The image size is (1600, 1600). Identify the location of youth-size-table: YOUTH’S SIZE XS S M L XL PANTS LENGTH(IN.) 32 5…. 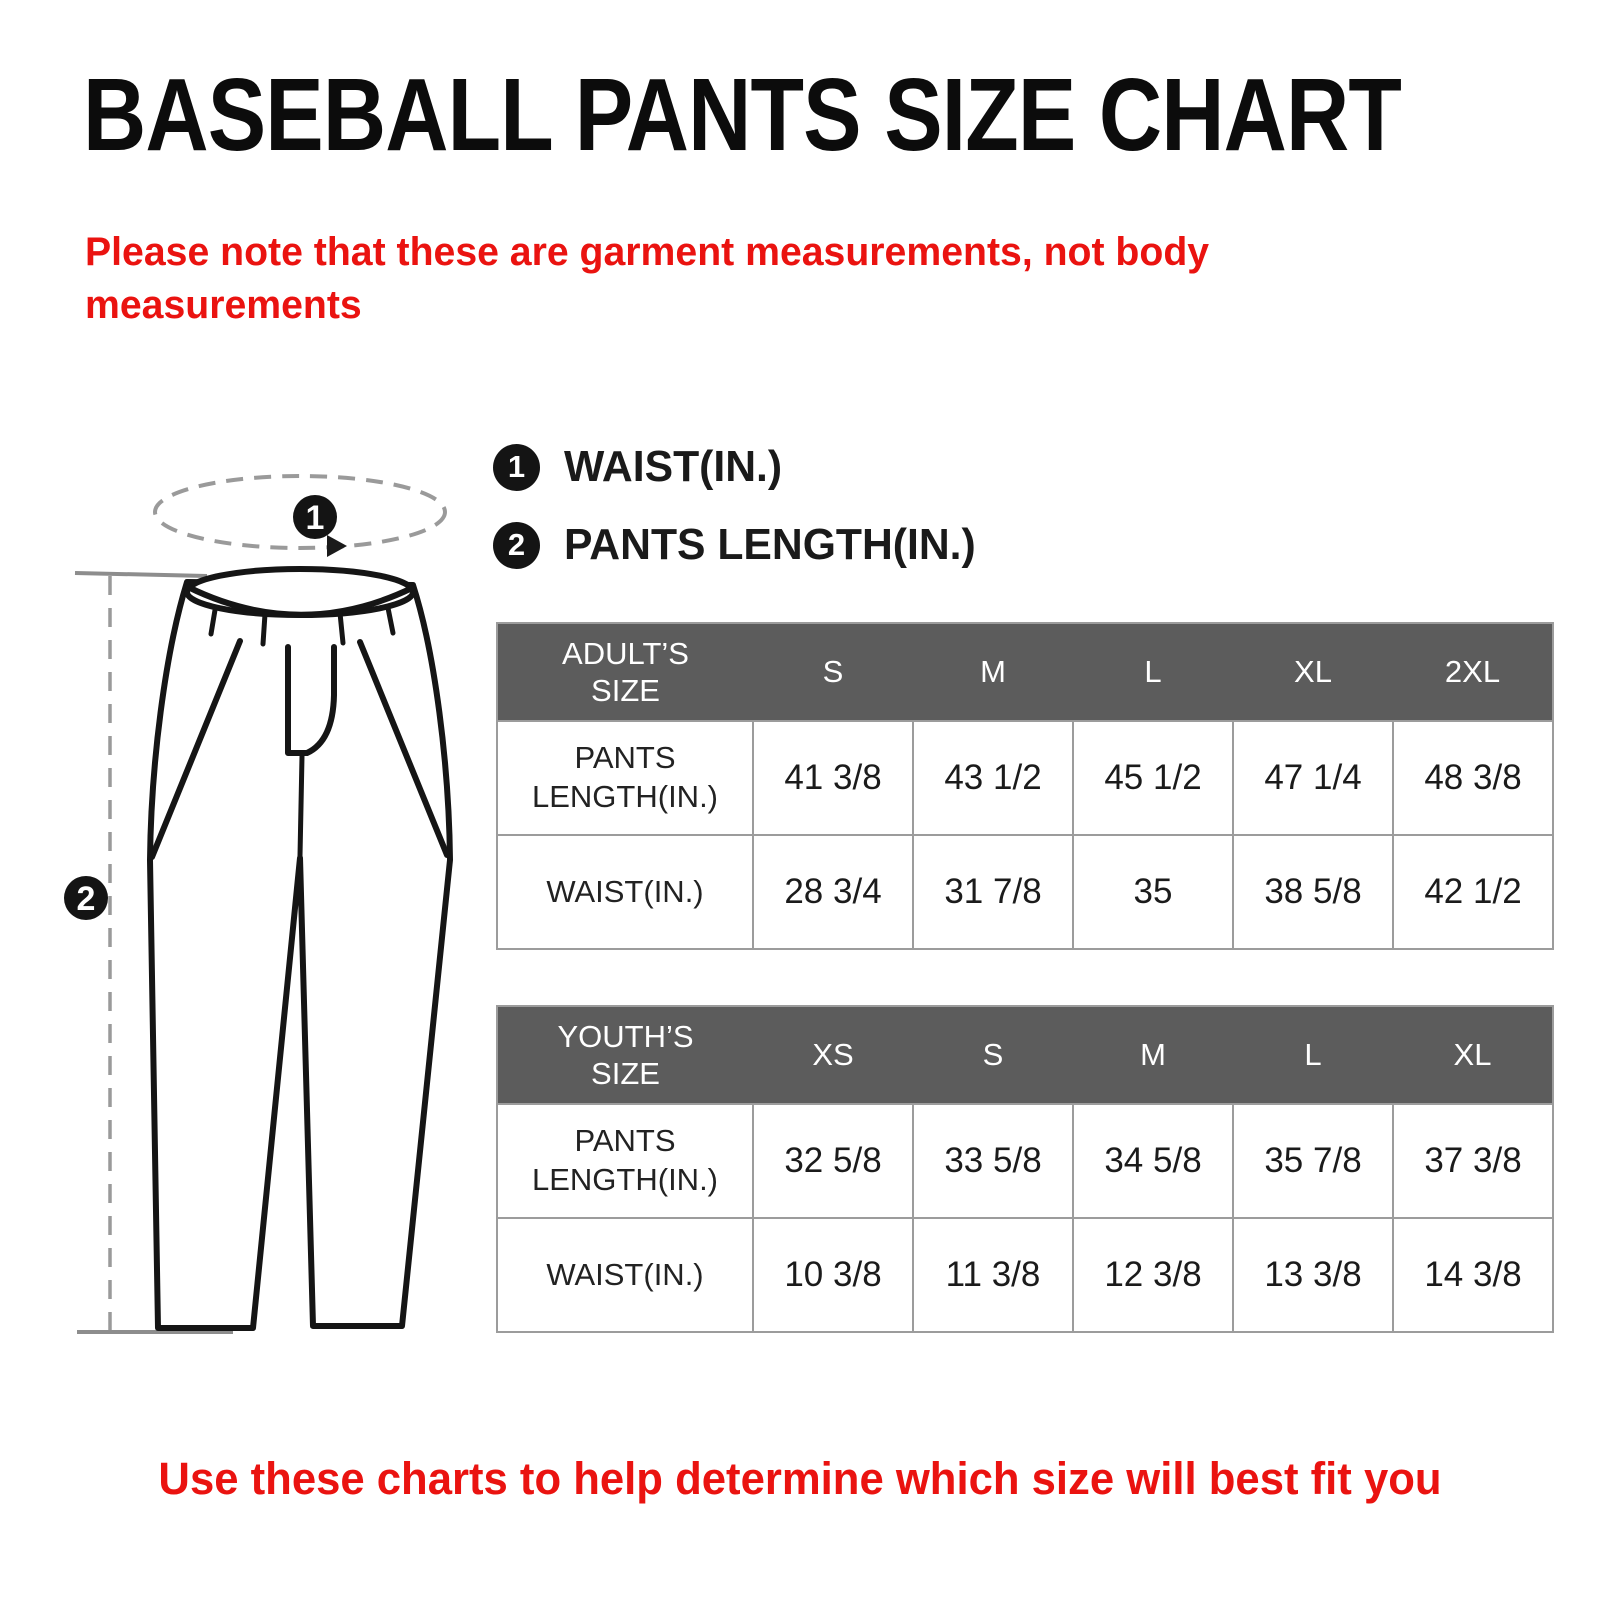
(1025, 1169).